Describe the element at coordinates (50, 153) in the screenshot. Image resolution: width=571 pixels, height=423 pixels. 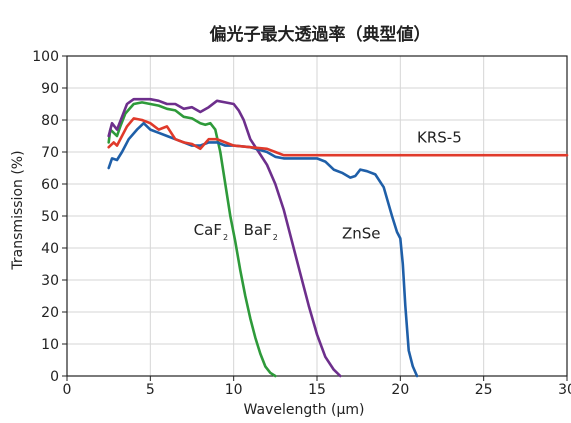
I see `y-tick-label: 70` at that location.